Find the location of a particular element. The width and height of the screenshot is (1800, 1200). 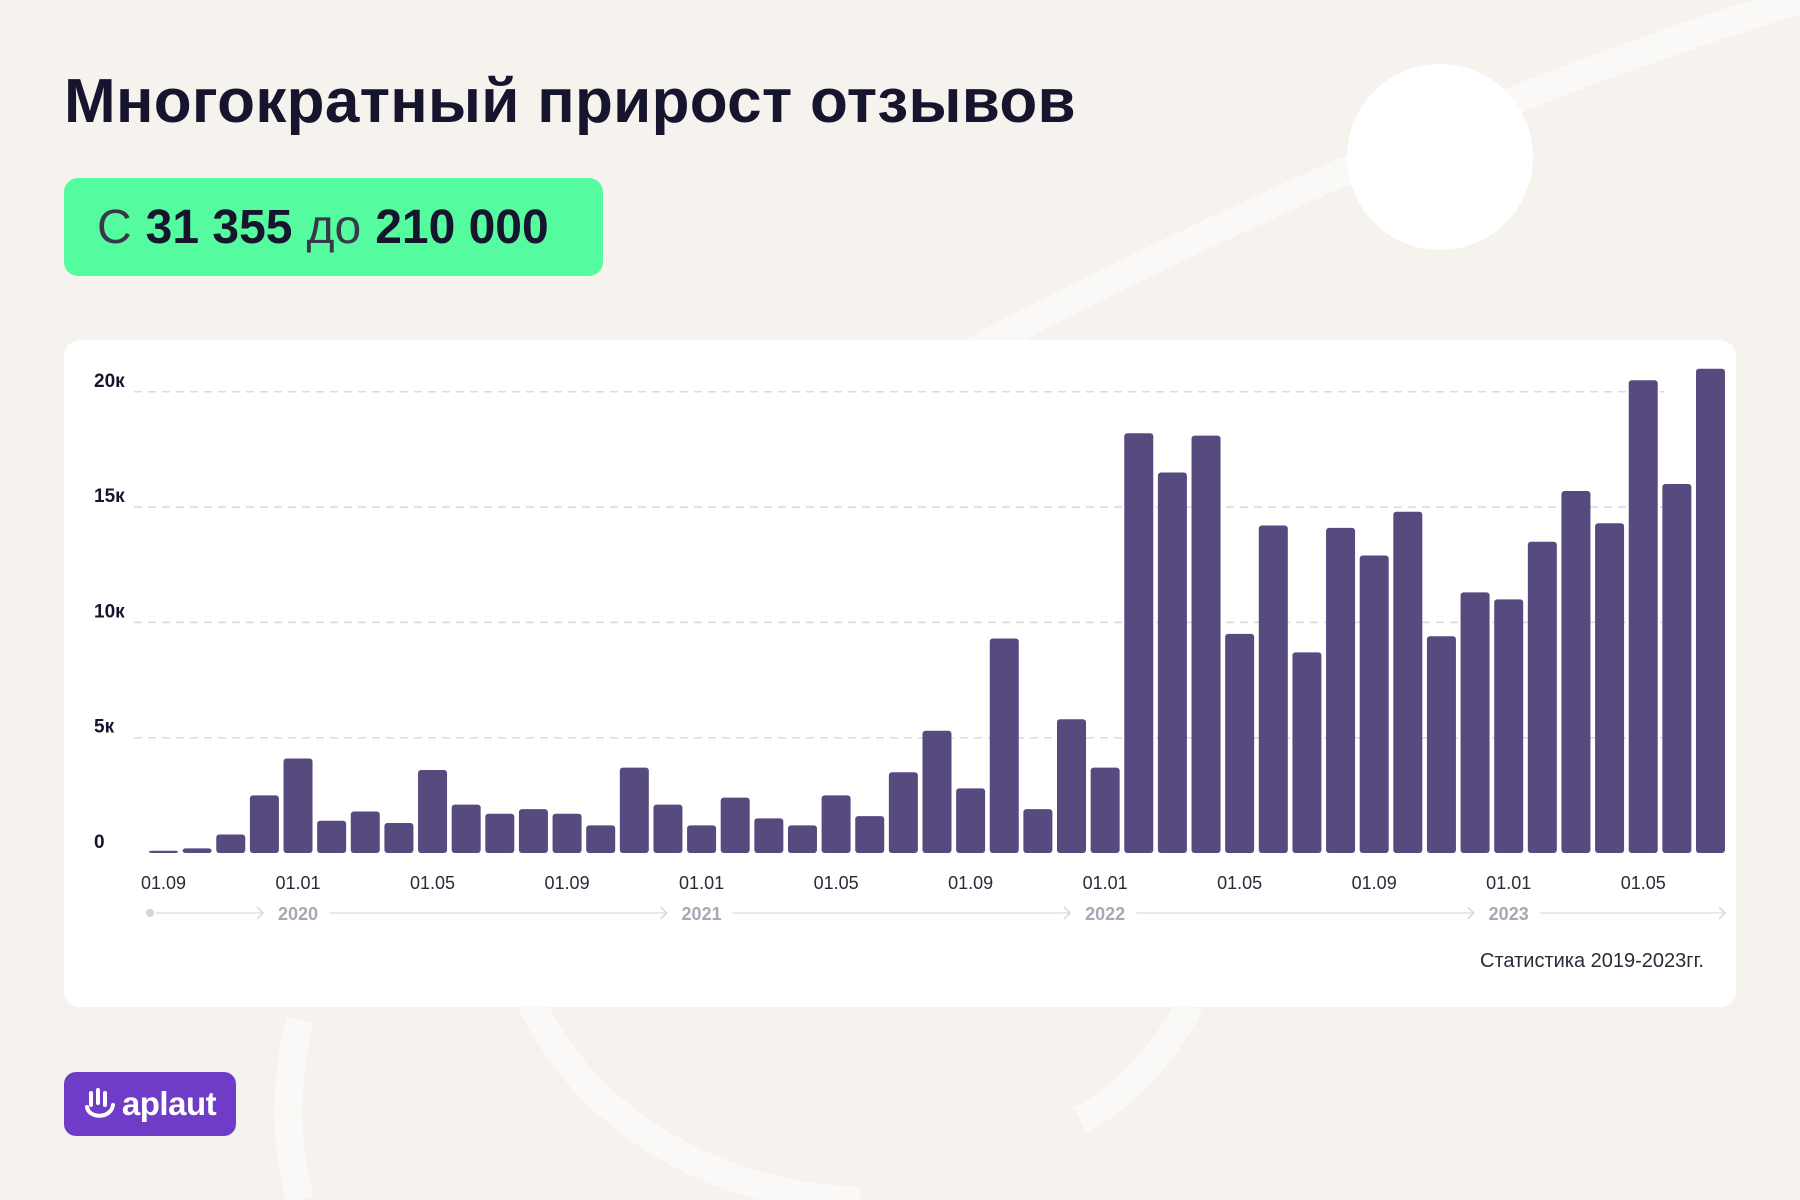

y-tick-label: 0 is located at coordinates (99, 842).